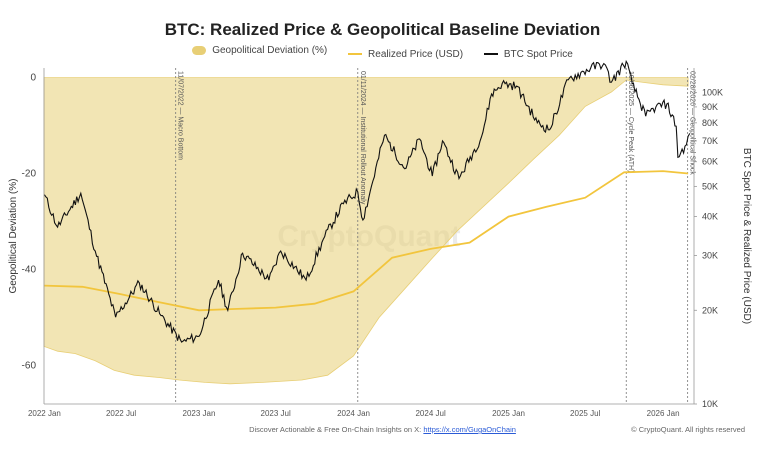 Image resolution: width=765 pixels, height=452 pixels. Describe the element at coordinates (430, 413) in the screenshot. I see `x-tick-label: 2024 Jul` at that location.